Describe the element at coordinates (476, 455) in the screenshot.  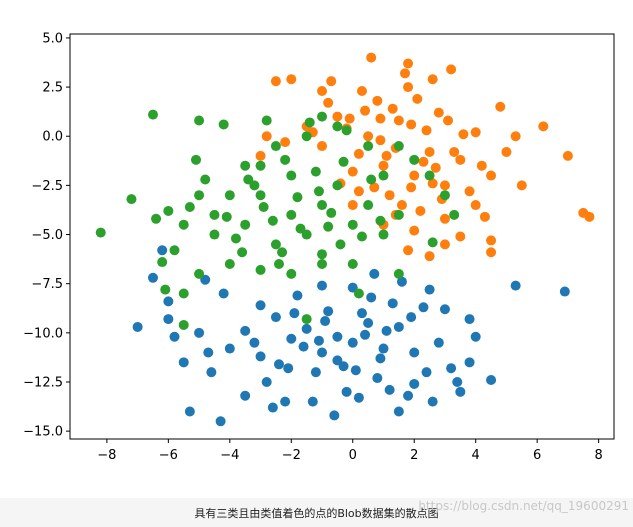
I see `x-tick-label: 4` at that location.